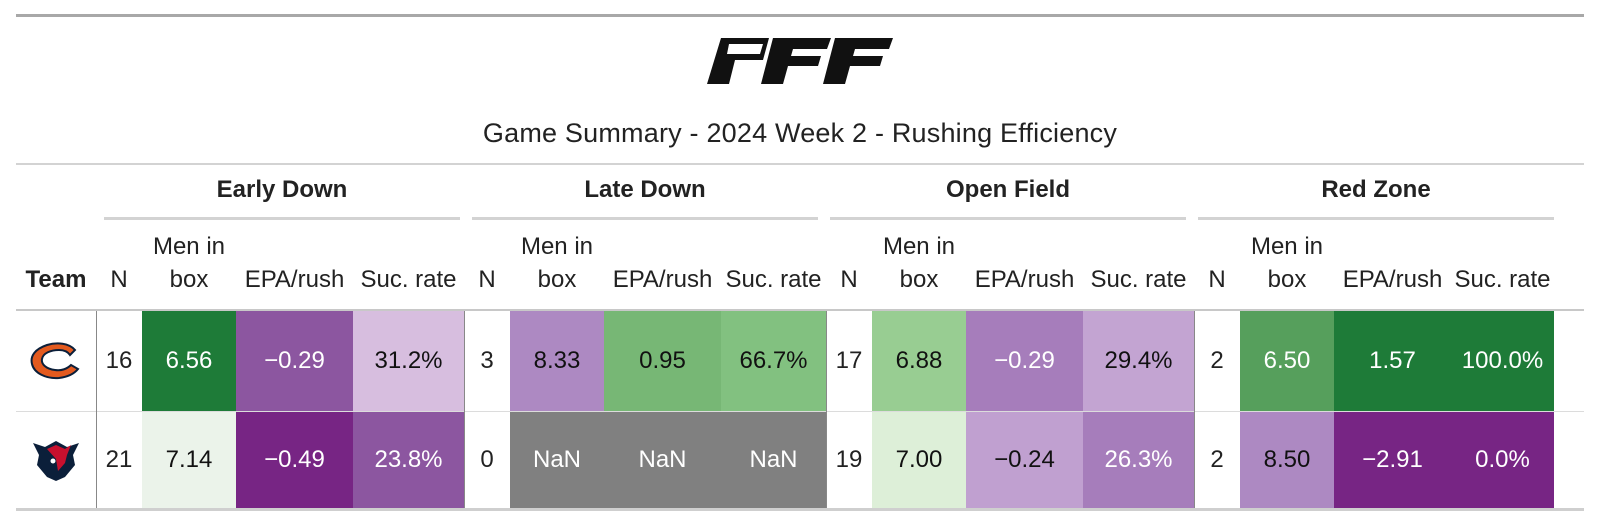  I want to click on cell-suc: 100.0%, so click(1502, 361).